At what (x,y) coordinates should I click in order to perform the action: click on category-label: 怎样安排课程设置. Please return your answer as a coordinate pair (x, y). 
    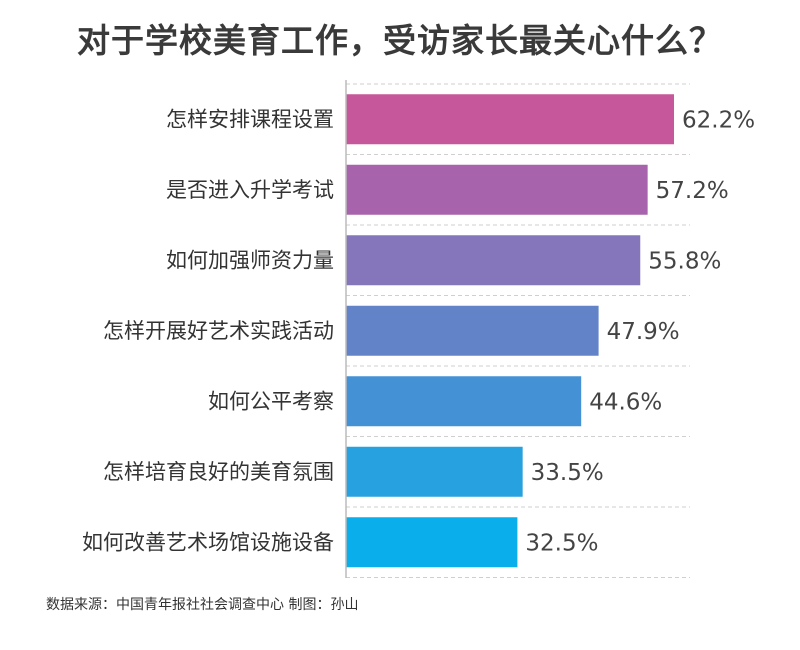
    Looking at the image, I should click on (250, 119).